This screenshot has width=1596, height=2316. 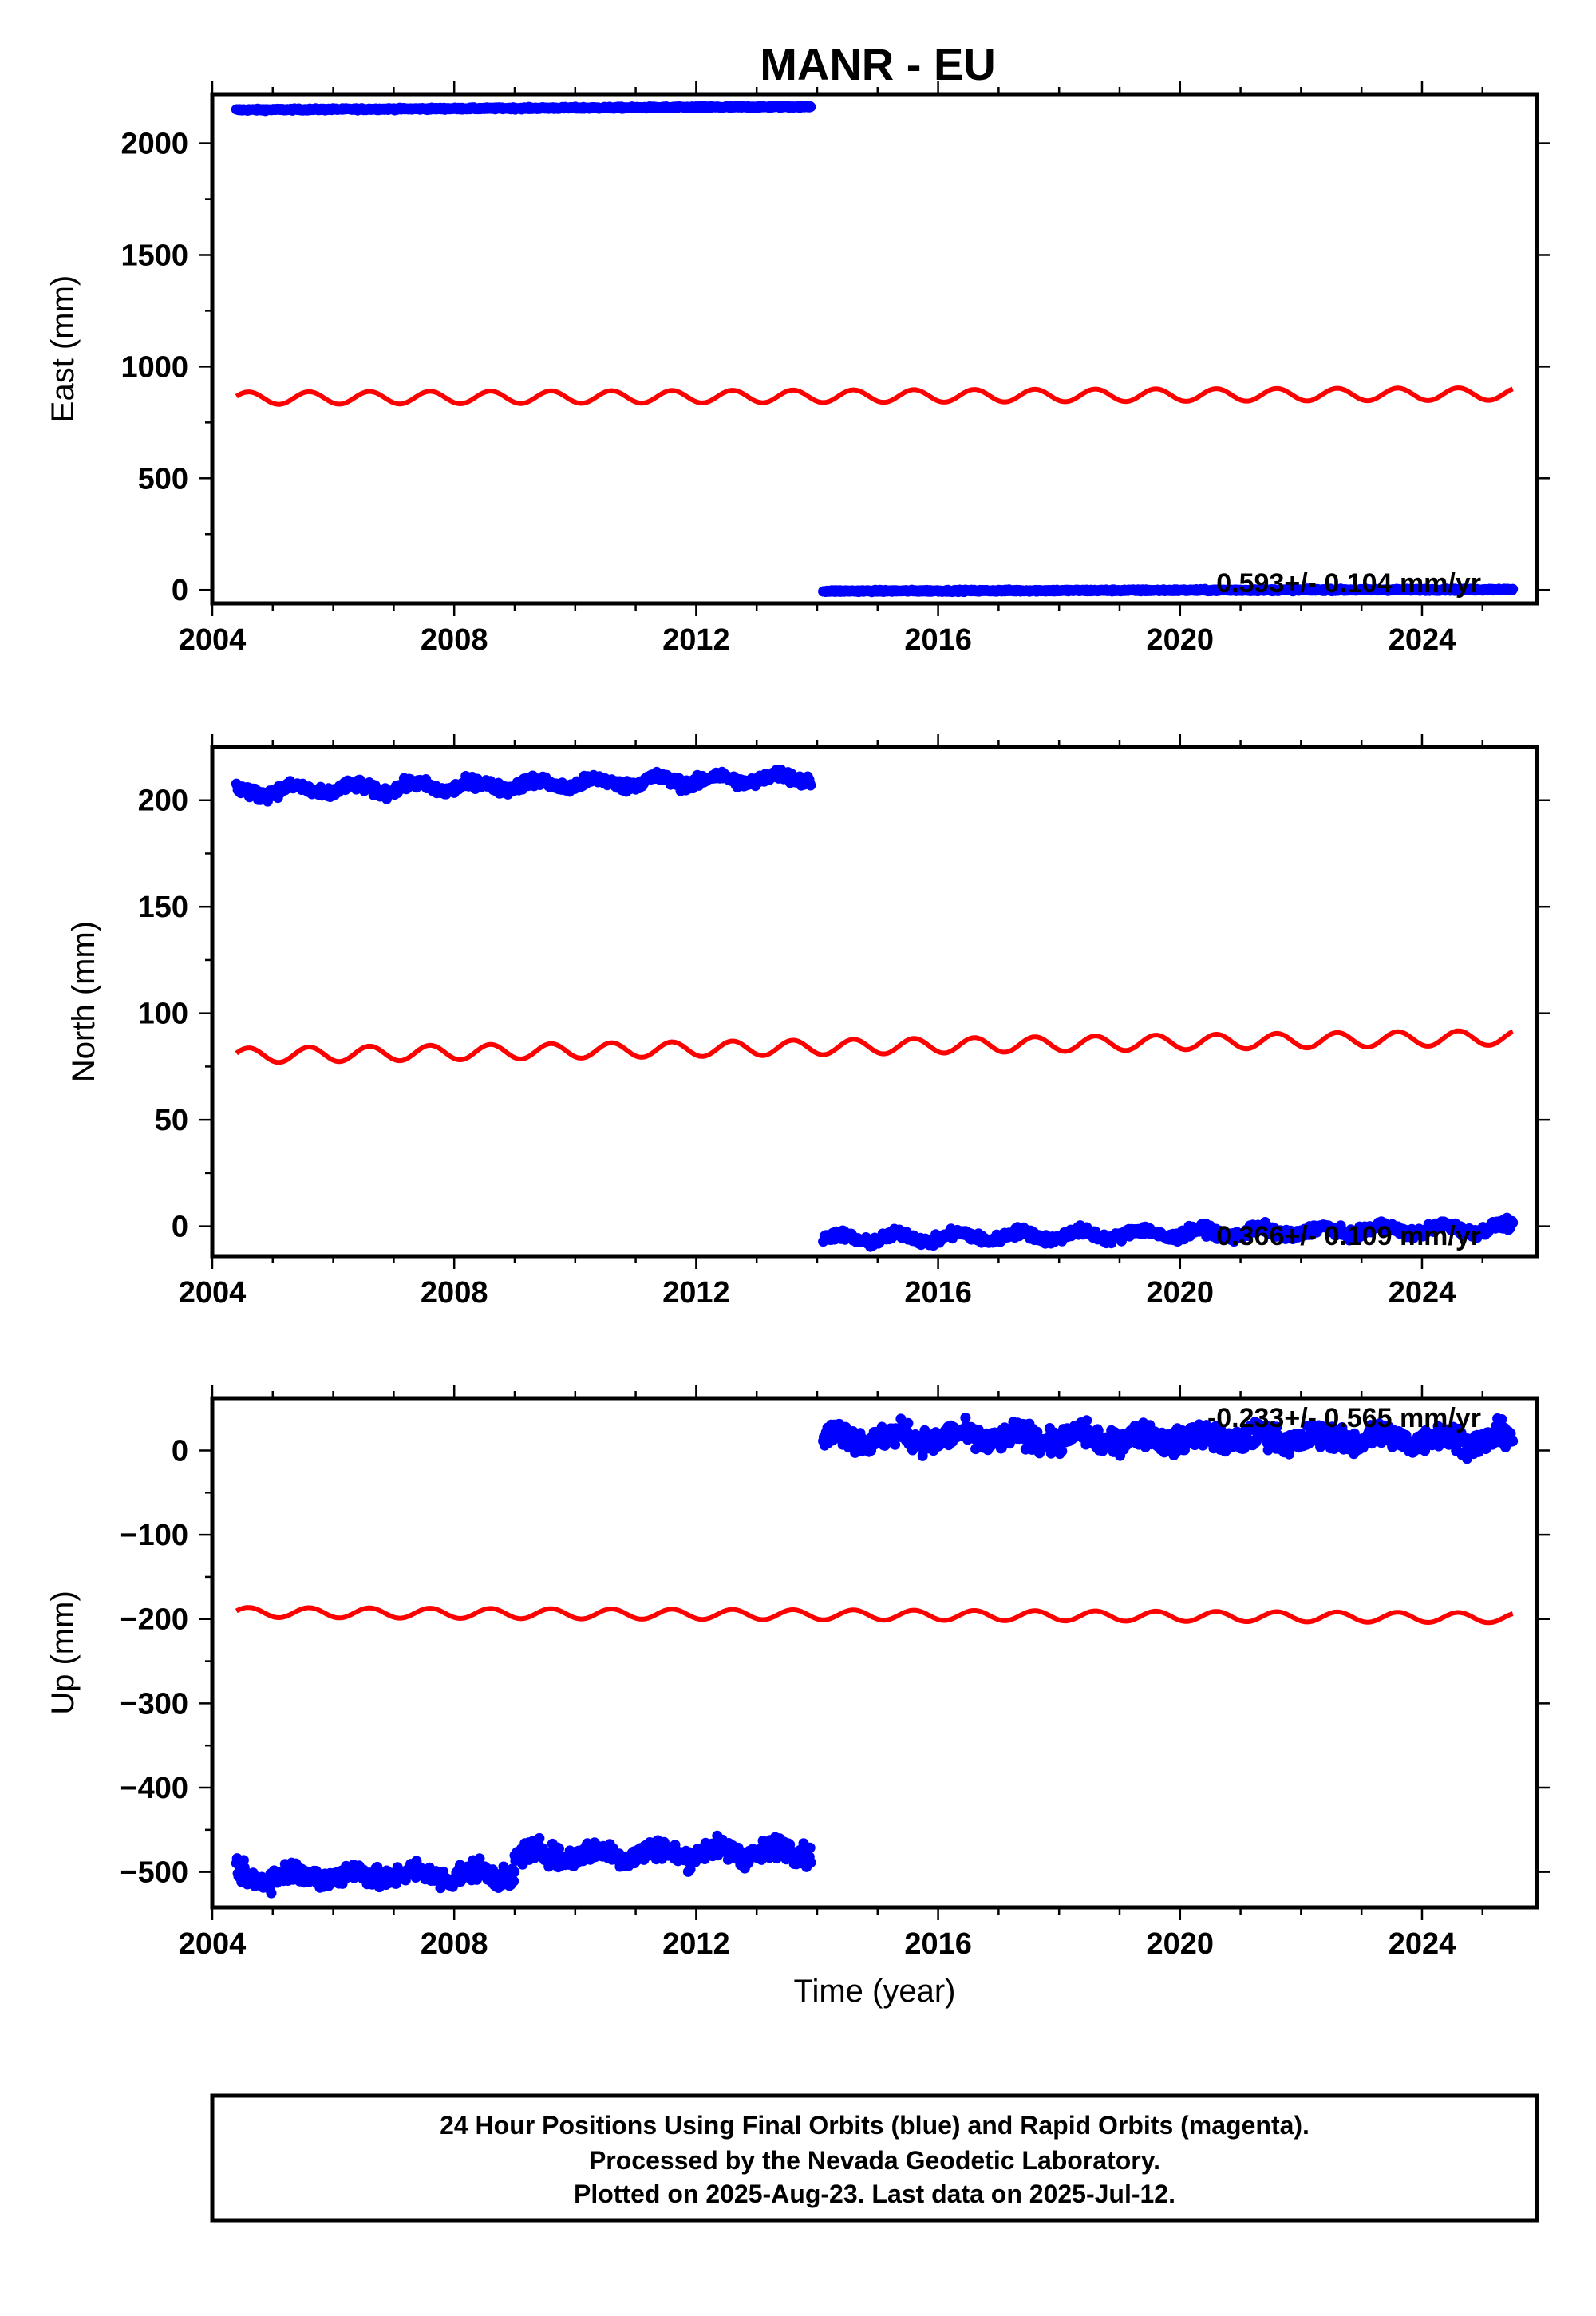 I want to click on north-x-tick-label: 2004, so click(x=213, y=1293).